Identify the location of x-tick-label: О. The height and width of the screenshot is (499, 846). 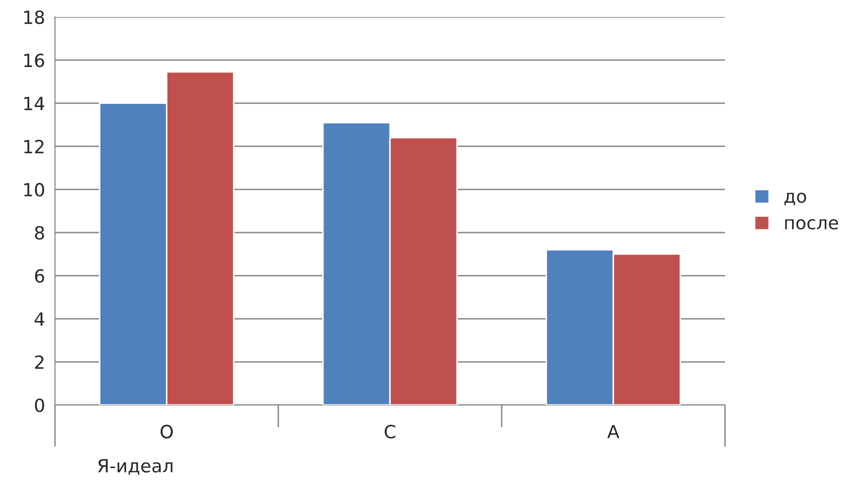
(166, 431).